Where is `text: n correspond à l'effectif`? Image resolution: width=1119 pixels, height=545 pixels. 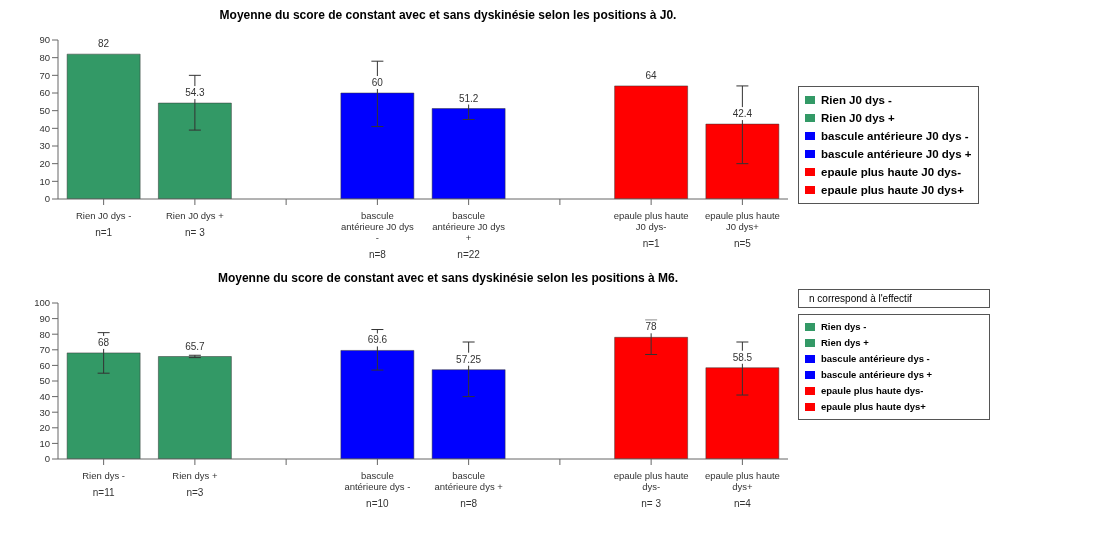 text: n correspond à l'effectif is located at coordinates (894, 298).